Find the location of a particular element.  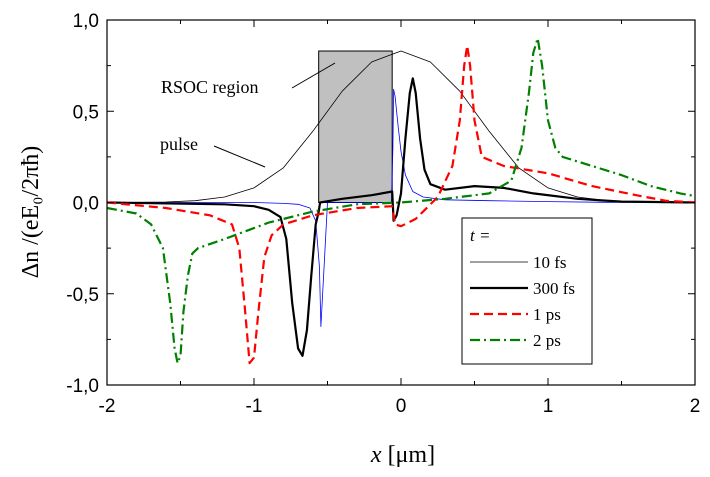

y-tick-label: 0,5 is located at coordinates (86, 112).